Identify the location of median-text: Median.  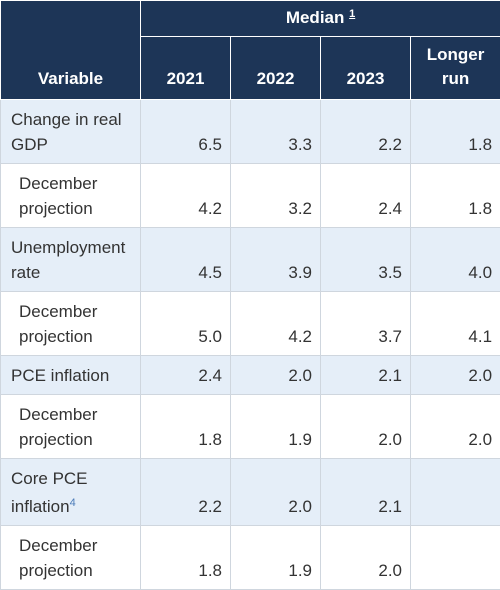
(315, 17).